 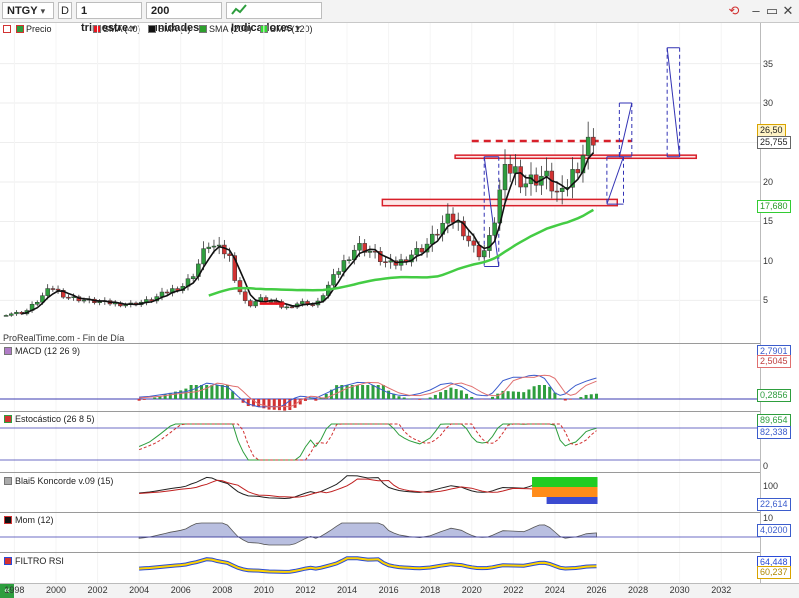 I want to click on macd-panel-label: MACD (12 26 9), so click(x=42, y=351).